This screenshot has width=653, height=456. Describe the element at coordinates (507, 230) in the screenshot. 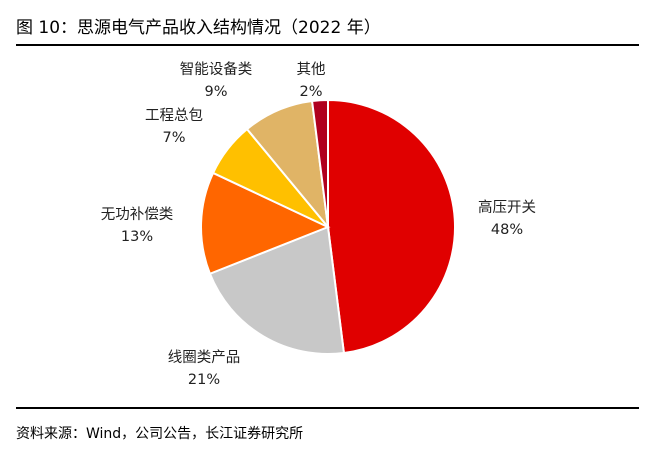

I see `slice-percent: 48%` at that location.